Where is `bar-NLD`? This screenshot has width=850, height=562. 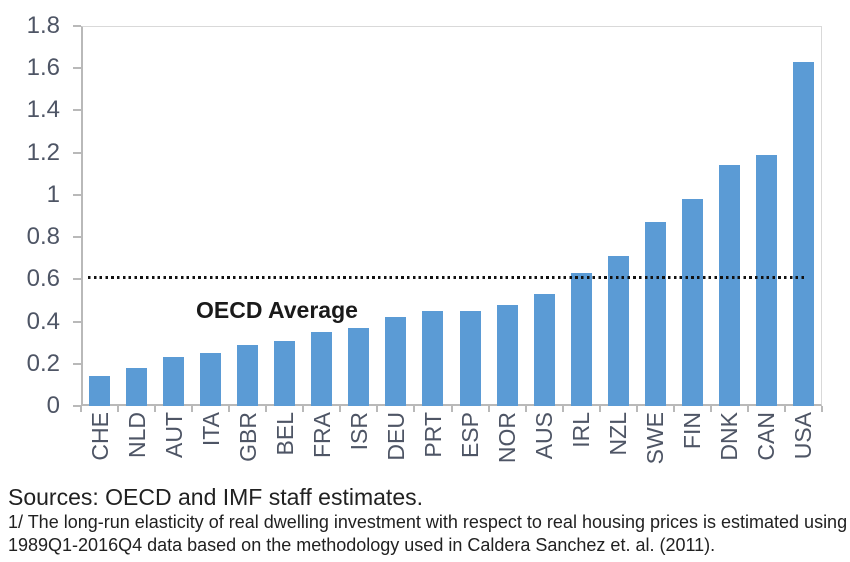 bar-NLD is located at coordinates (137, 387).